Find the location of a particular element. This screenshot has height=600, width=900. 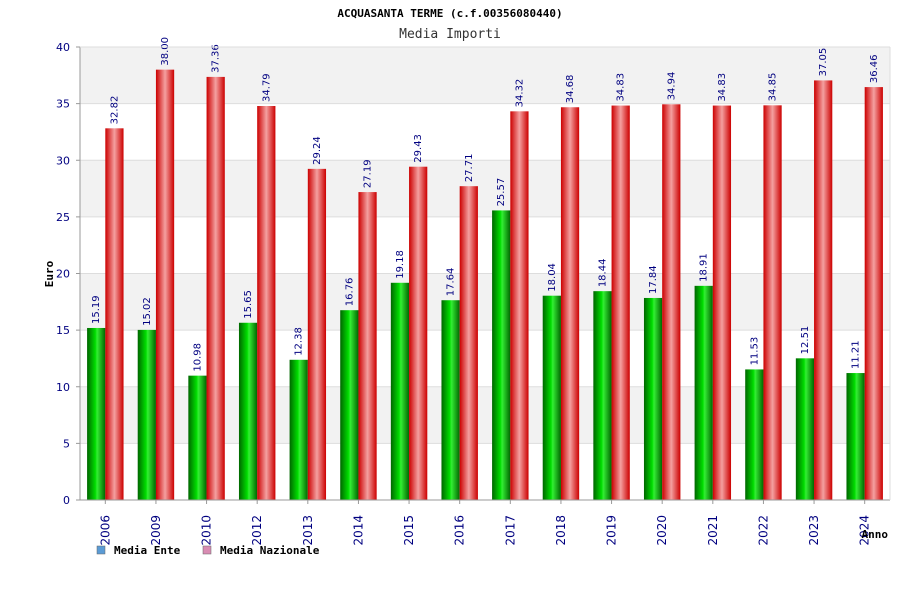

x-tick-label: 2019 is located at coordinates (612, 530).